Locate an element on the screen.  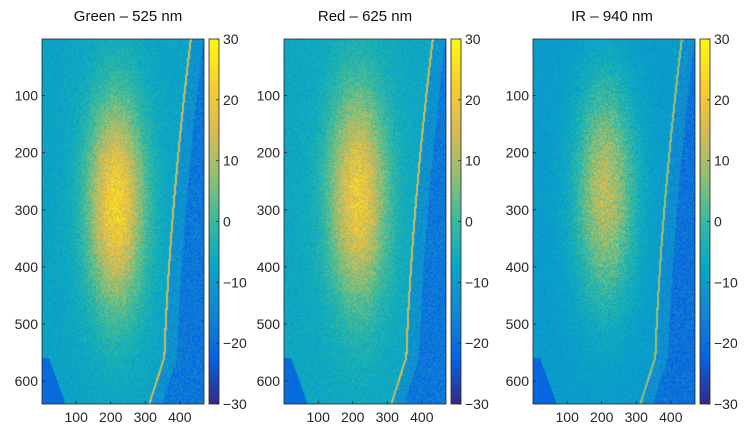
panel-title-green: Green – 525 nm is located at coordinates (128, 16).